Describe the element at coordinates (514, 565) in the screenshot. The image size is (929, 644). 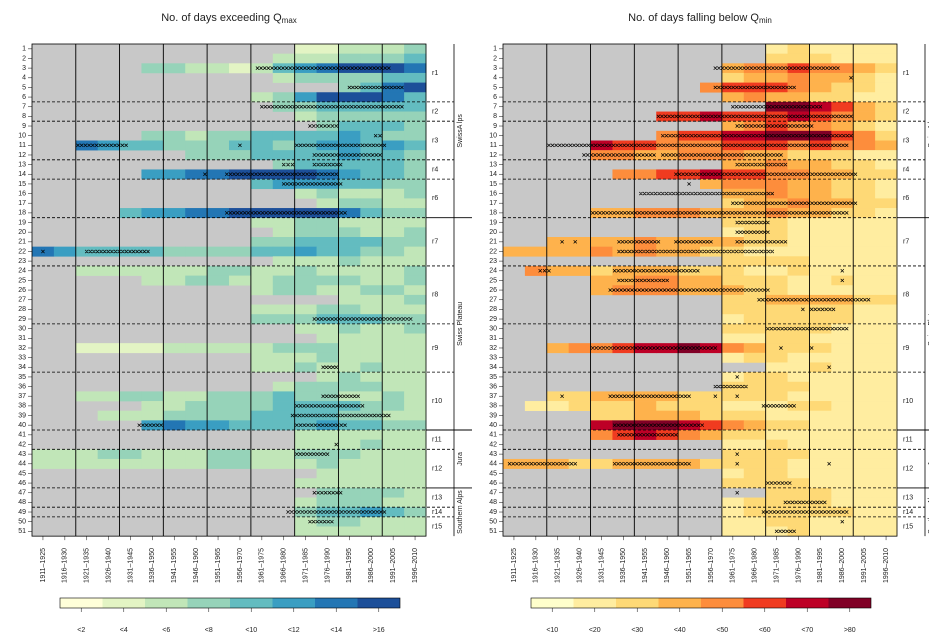
I see `x-tick-label: 1911–1925` at that location.